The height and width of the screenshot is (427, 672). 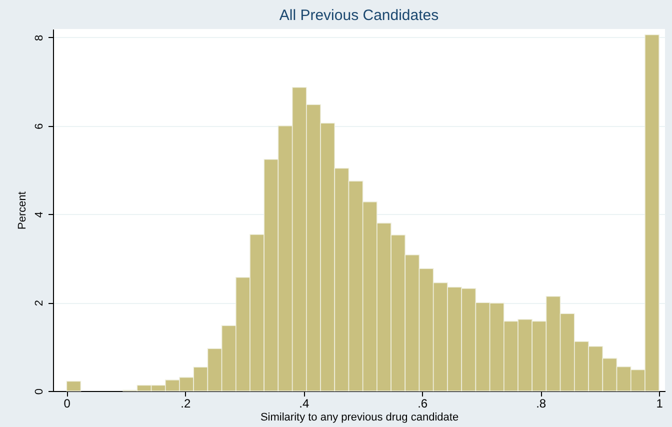 What do you see at coordinates (304, 403) in the screenshot?
I see `x-tick-label: .4` at bounding box center [304, 403].